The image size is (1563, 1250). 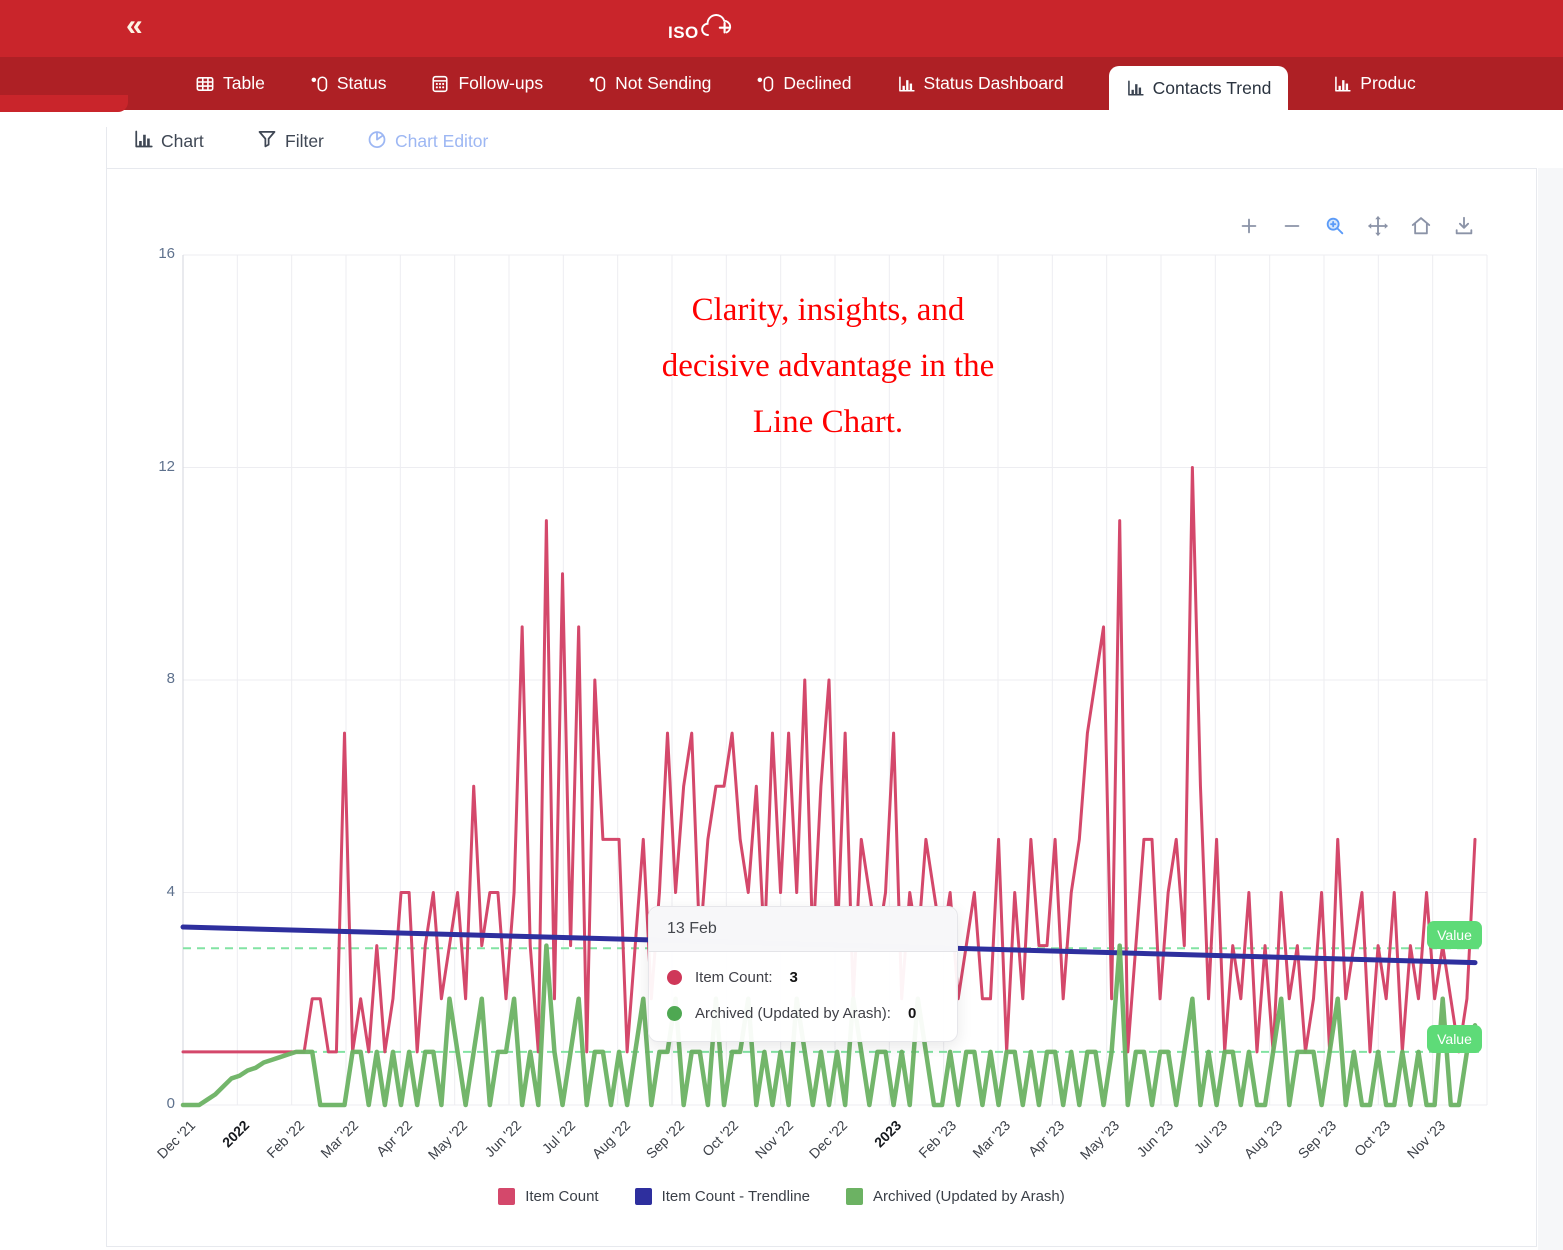 I want to click on y-tick-label: 12, so click(x=166, y=466).